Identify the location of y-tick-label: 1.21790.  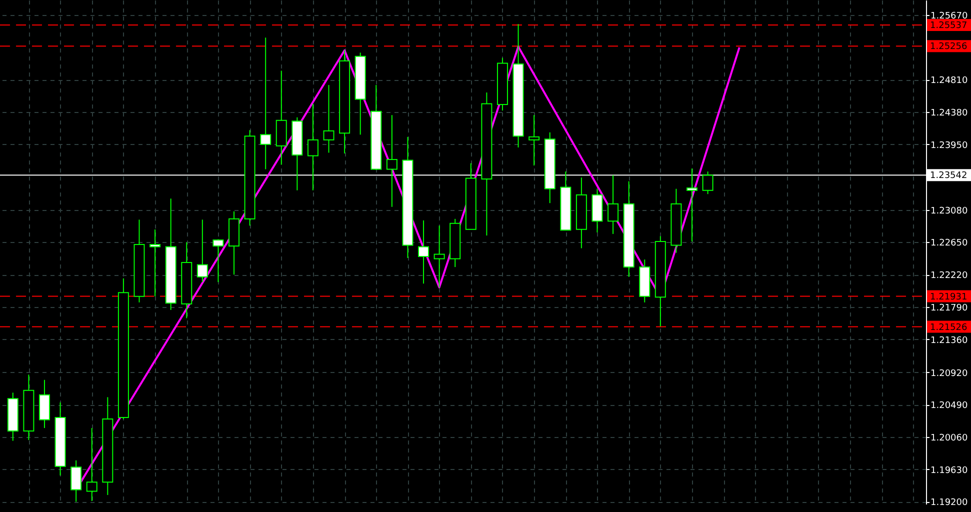
(949, 308).